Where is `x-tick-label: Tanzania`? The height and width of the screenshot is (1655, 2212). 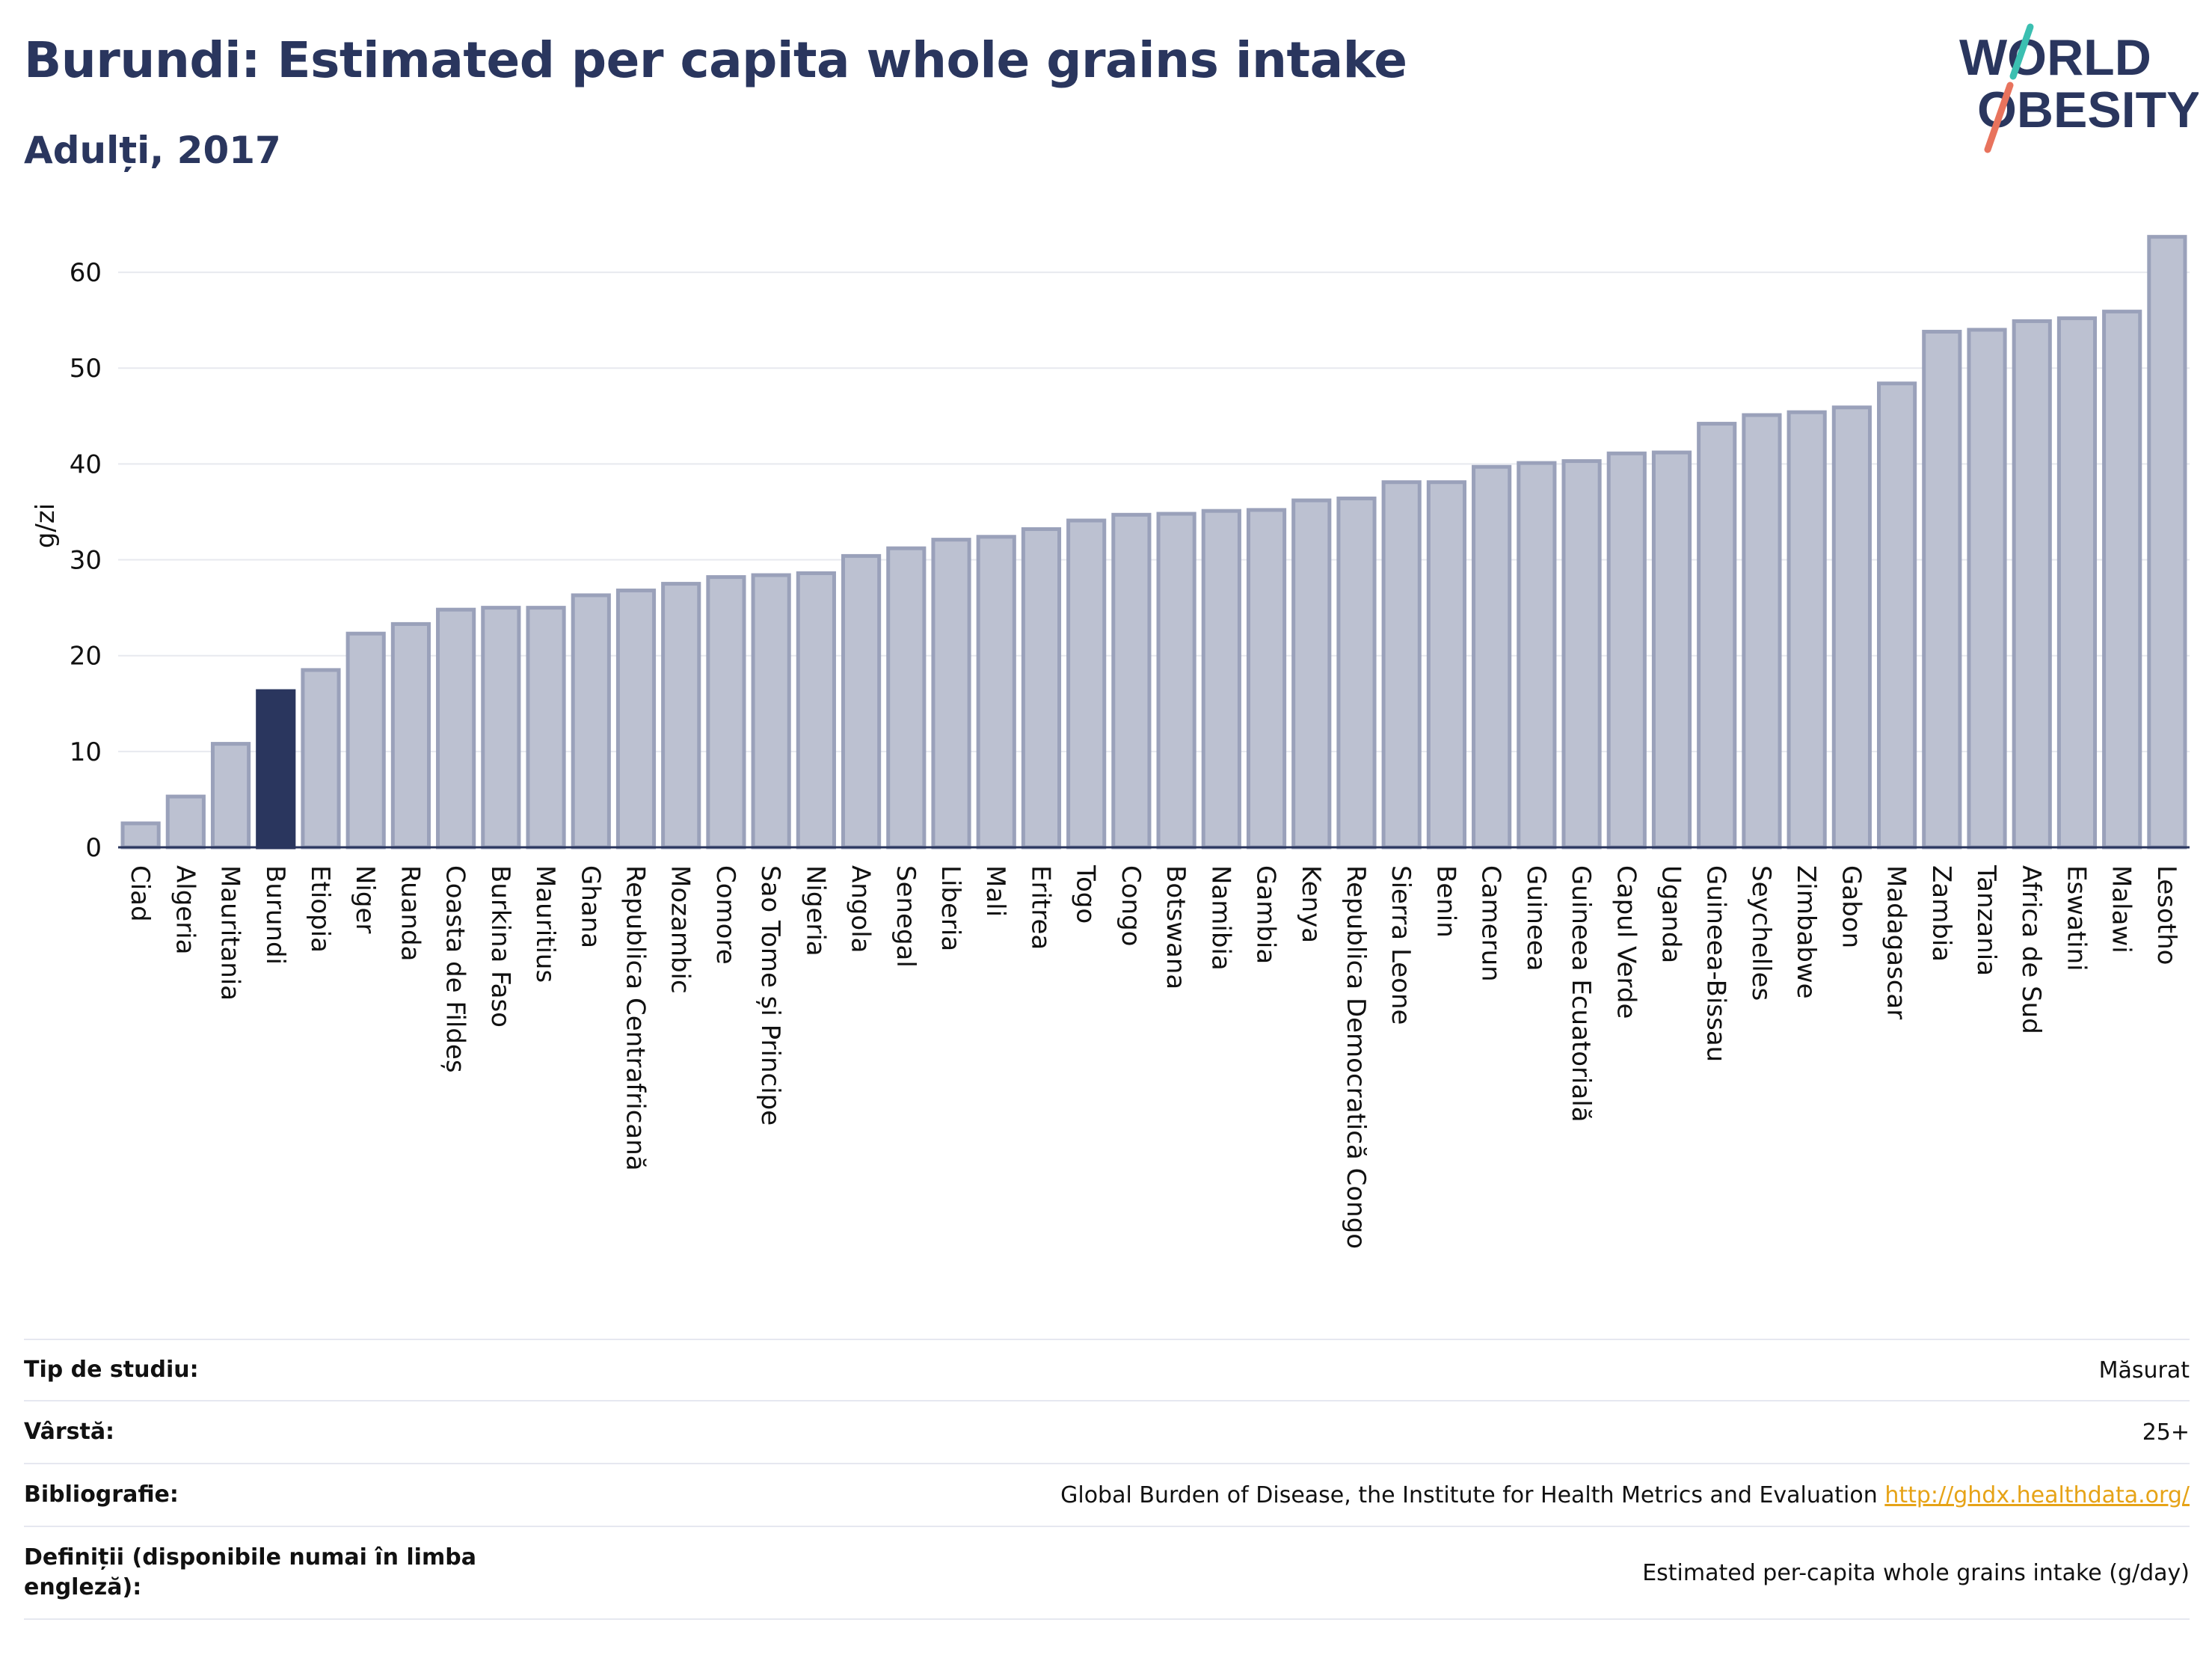 x-tick-label: Tanzania is located at coordinates (1986, 920).